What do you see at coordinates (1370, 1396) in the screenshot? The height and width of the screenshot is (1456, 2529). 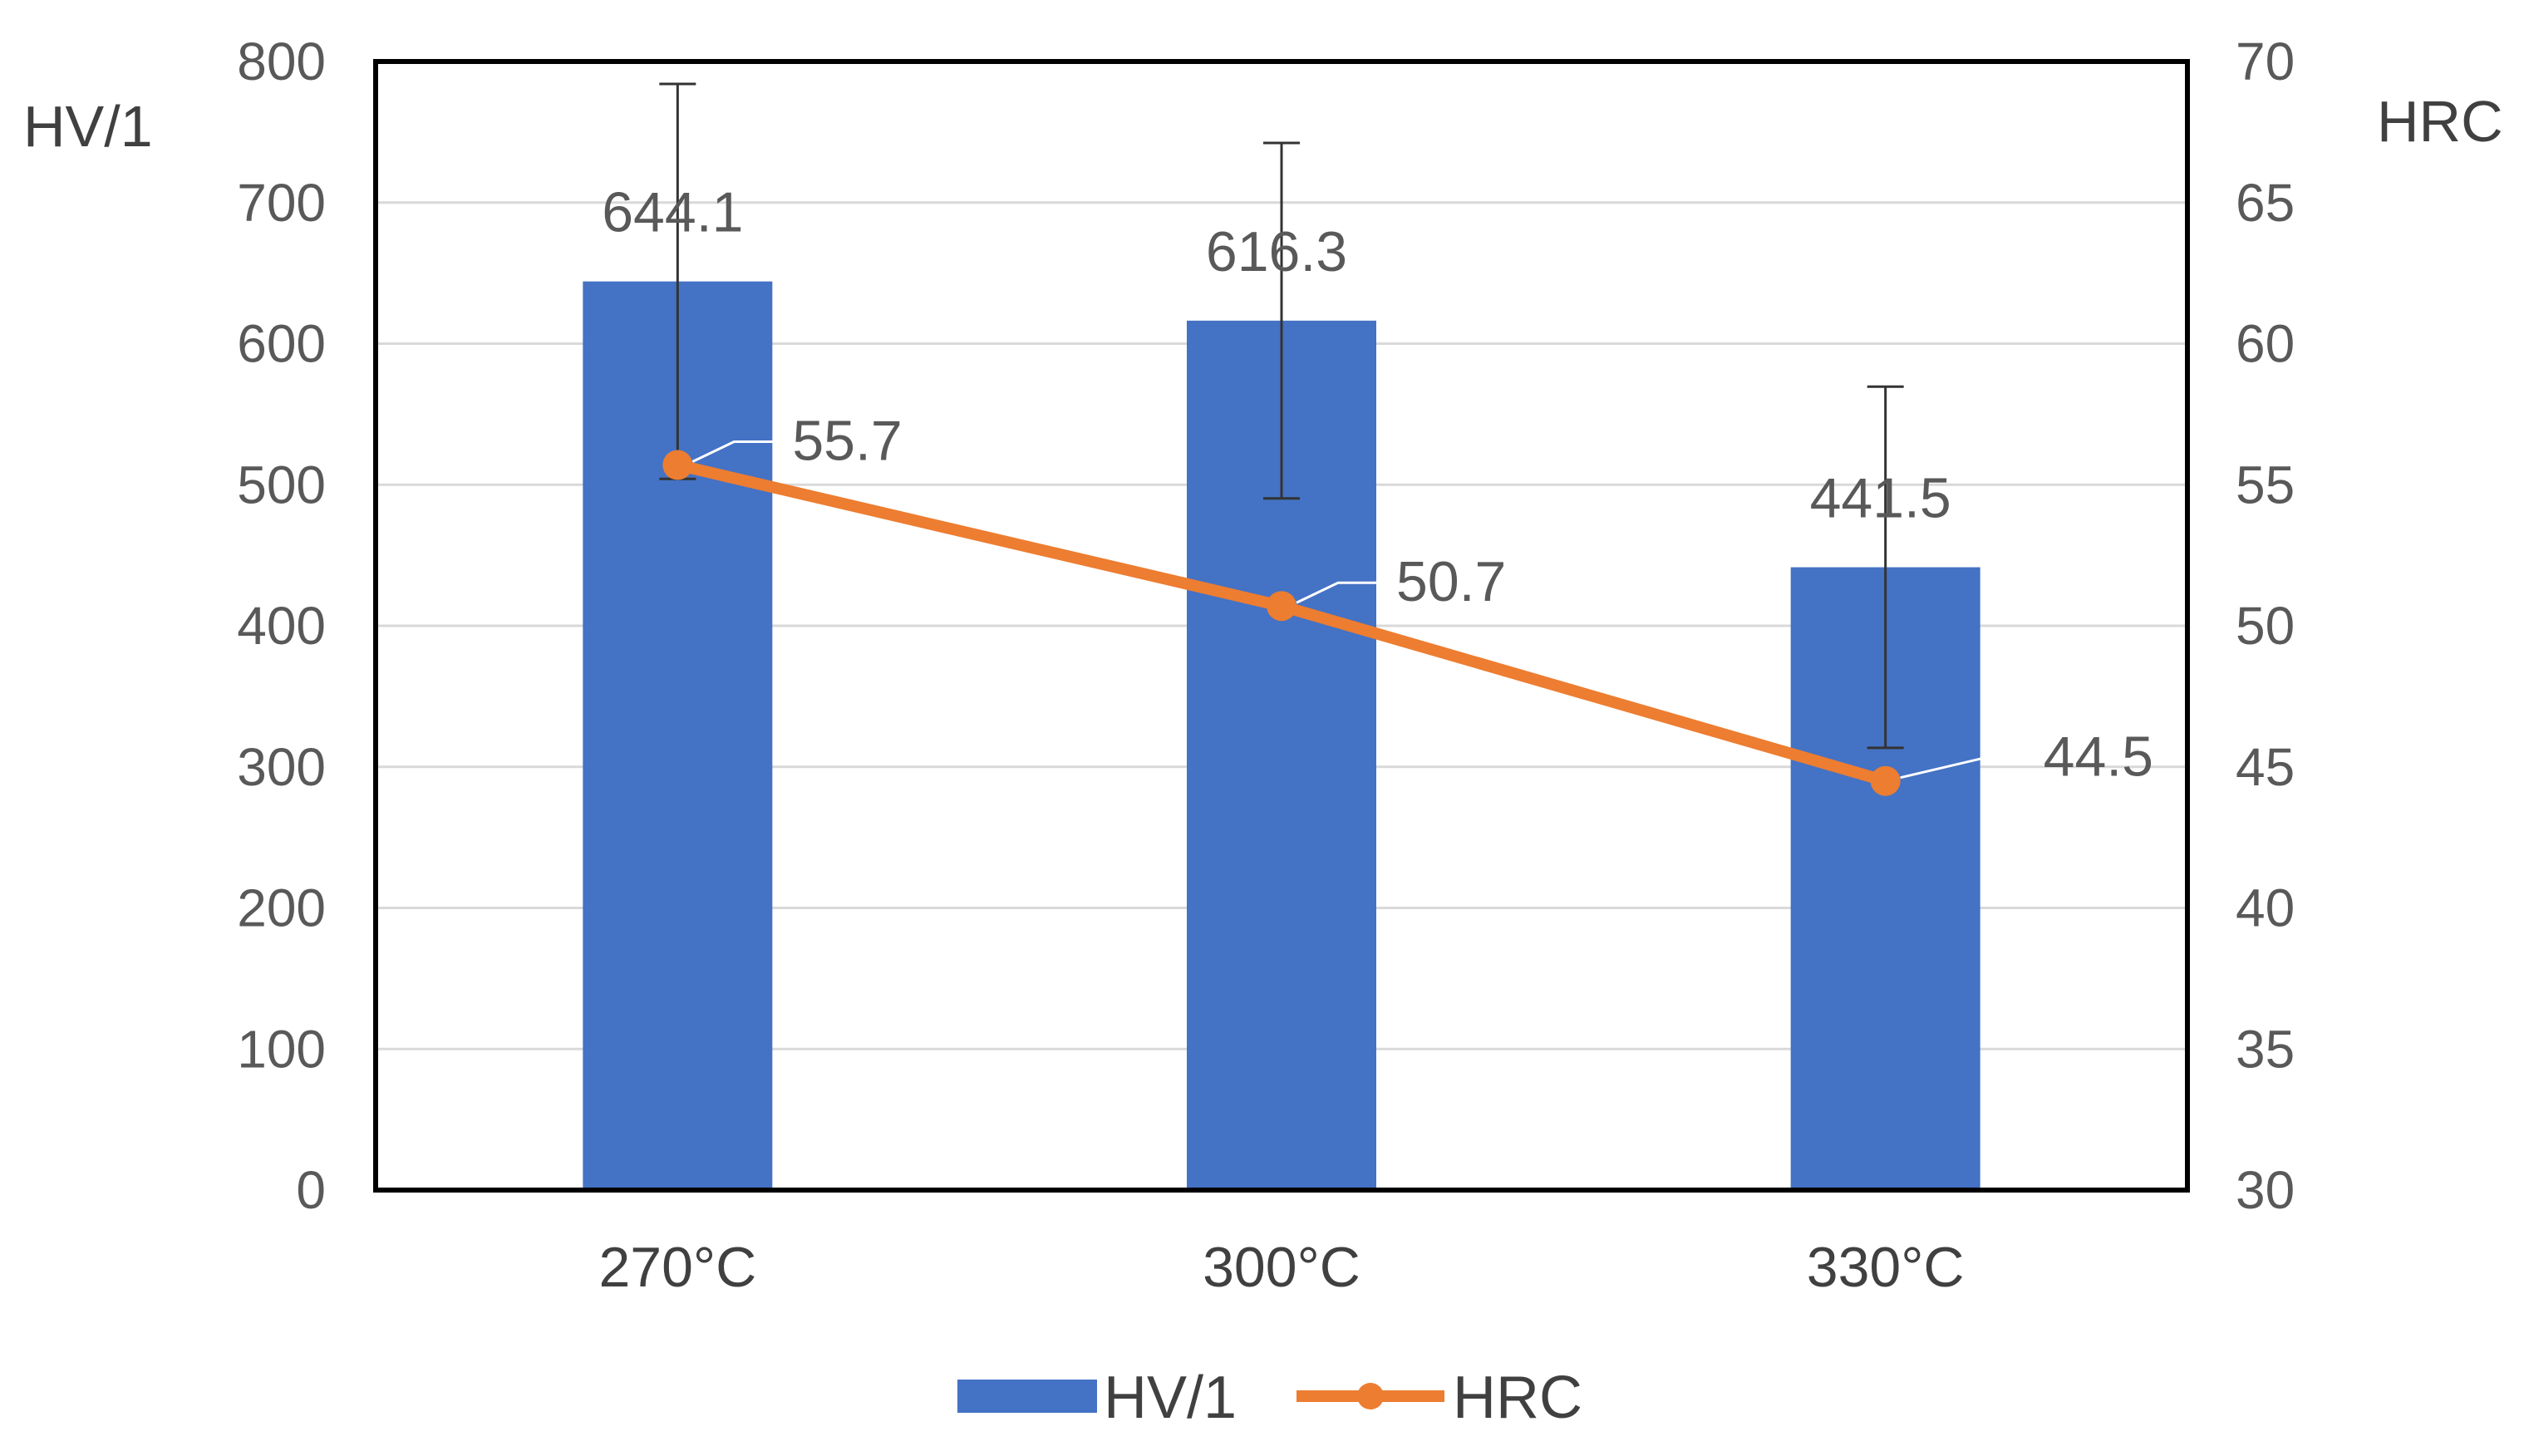 I see `legend-marker-hrc` at bounding box center [1370, 1396].